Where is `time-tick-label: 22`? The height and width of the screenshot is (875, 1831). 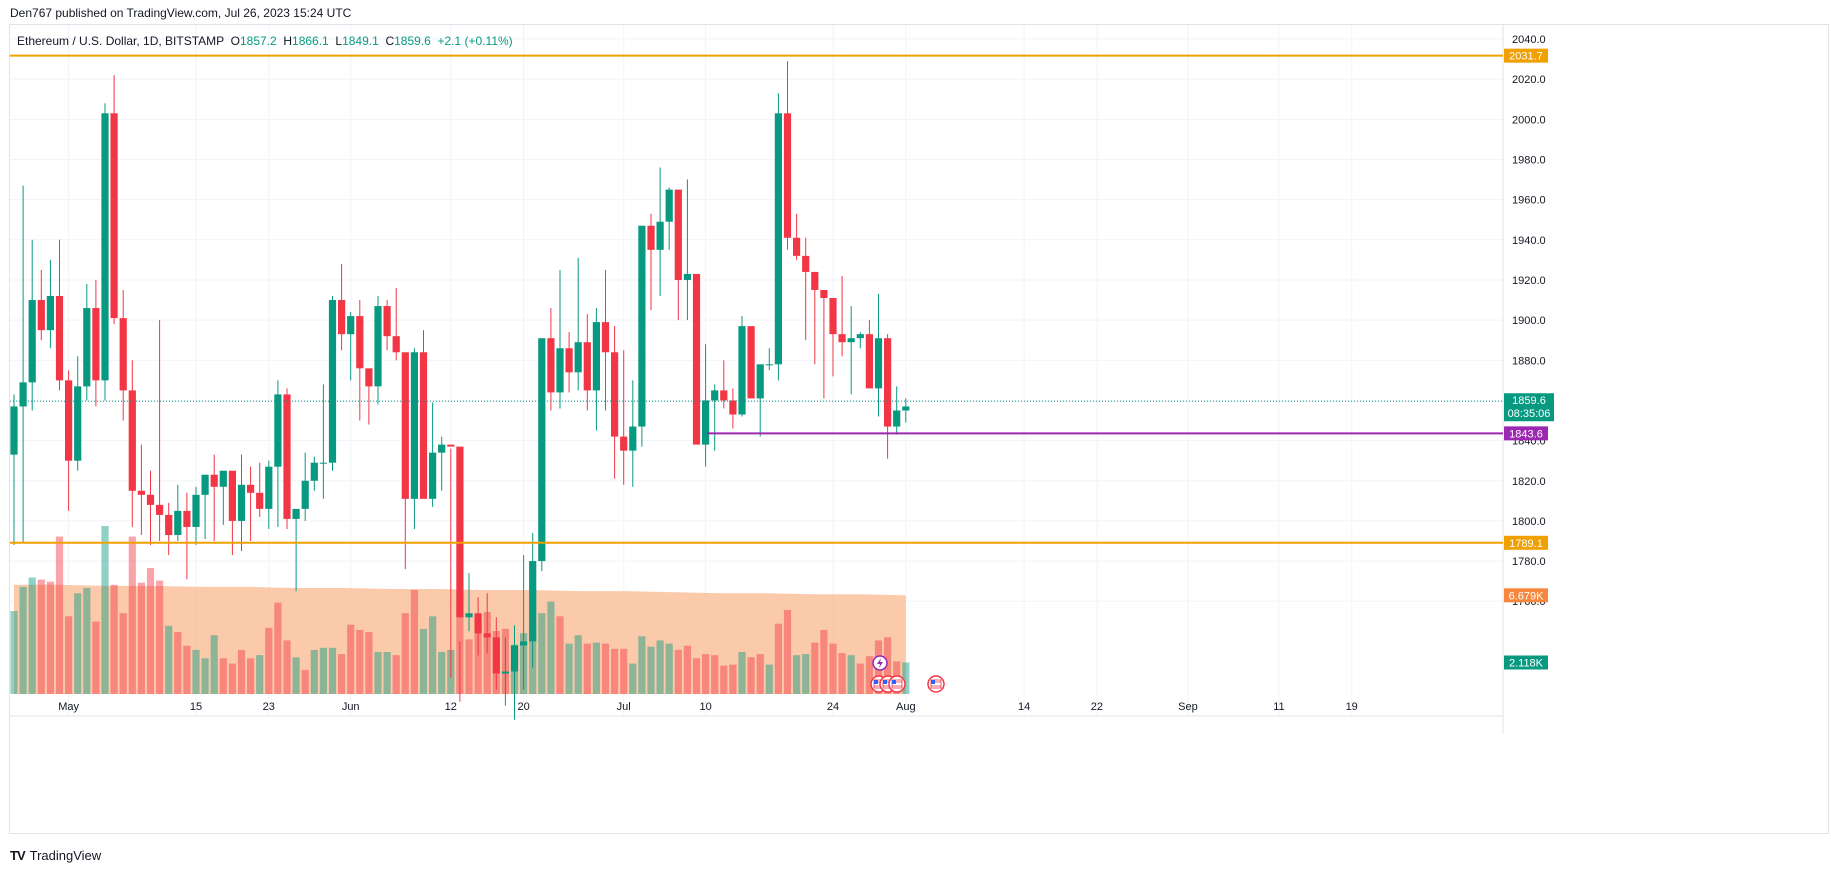
time-tick-label: 22 is located at coordinates (1097, 707).